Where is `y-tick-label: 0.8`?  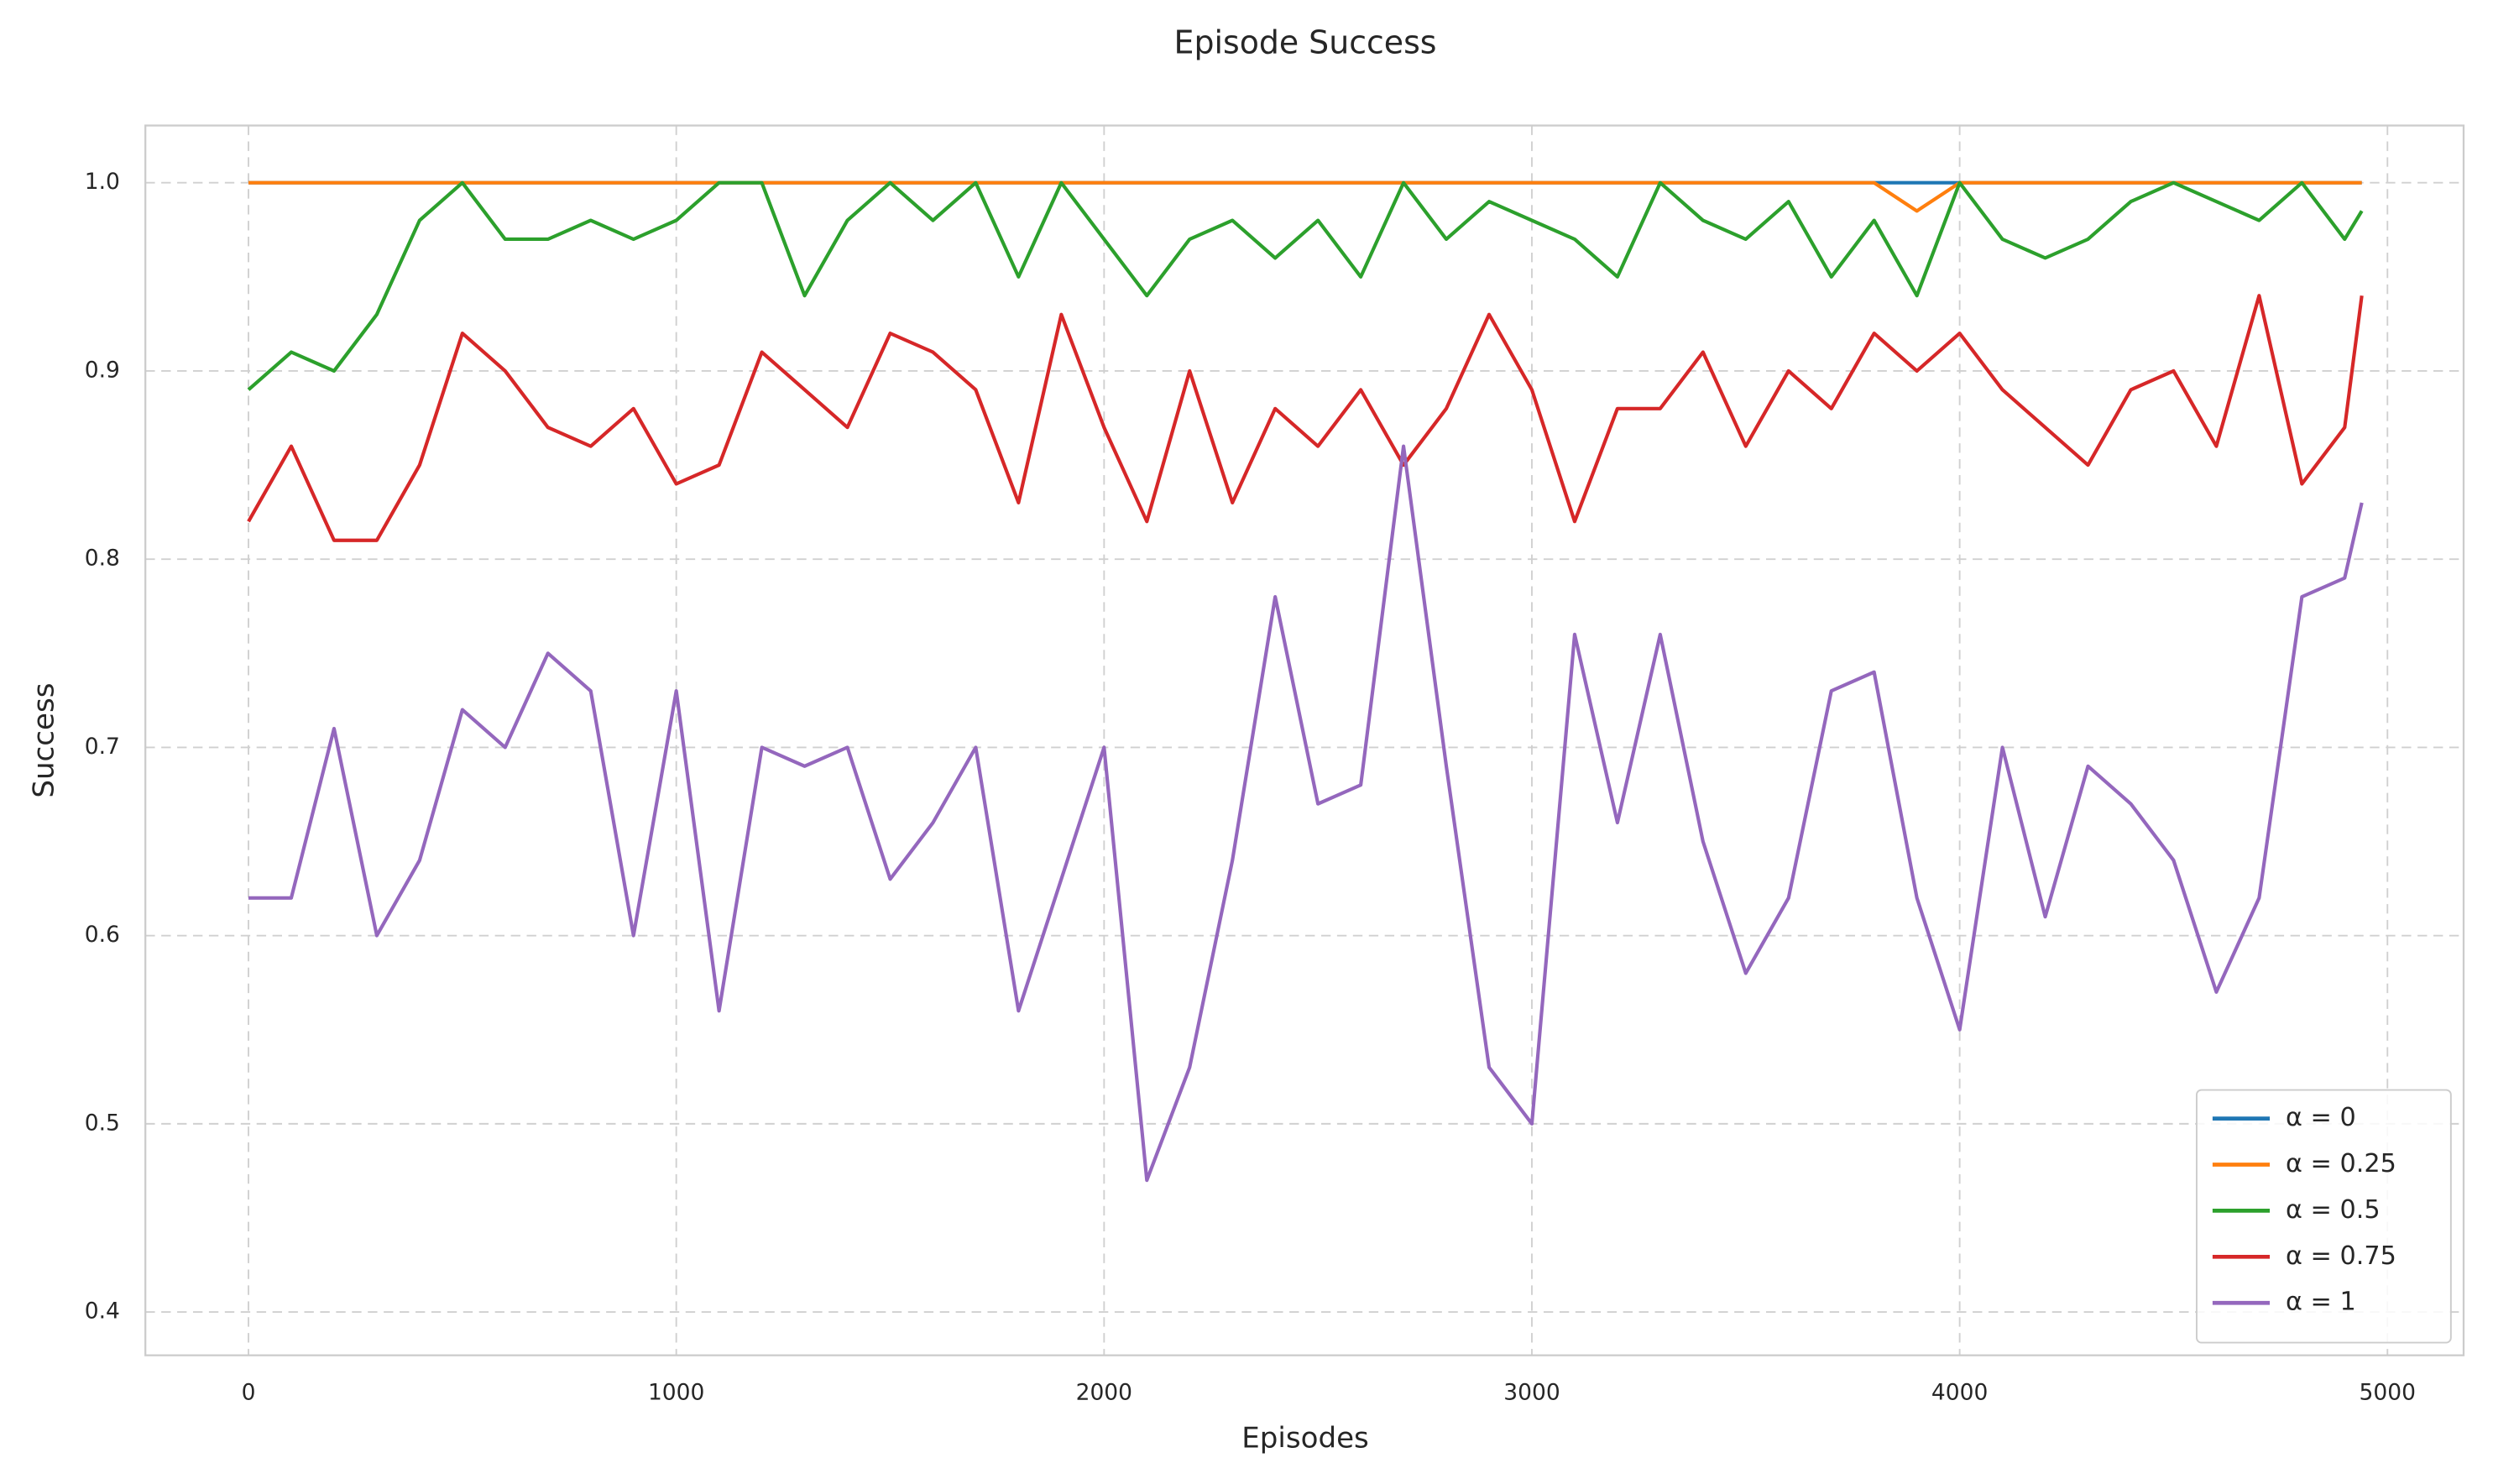
y-tick-label: 0.8 is located at coordinates (102, 559).